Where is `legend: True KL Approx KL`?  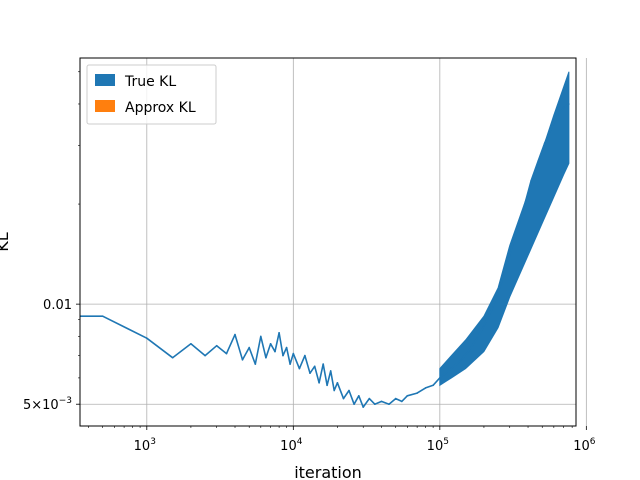
legend: True KL Approx KL is located at coordinates (151, 94).